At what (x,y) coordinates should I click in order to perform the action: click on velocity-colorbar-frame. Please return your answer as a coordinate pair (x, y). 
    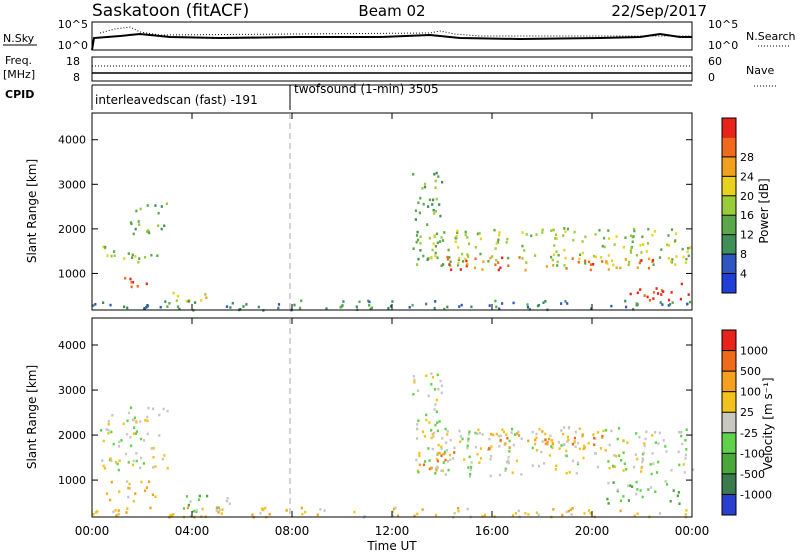
    Looking at the image, I should click on (729, 422).